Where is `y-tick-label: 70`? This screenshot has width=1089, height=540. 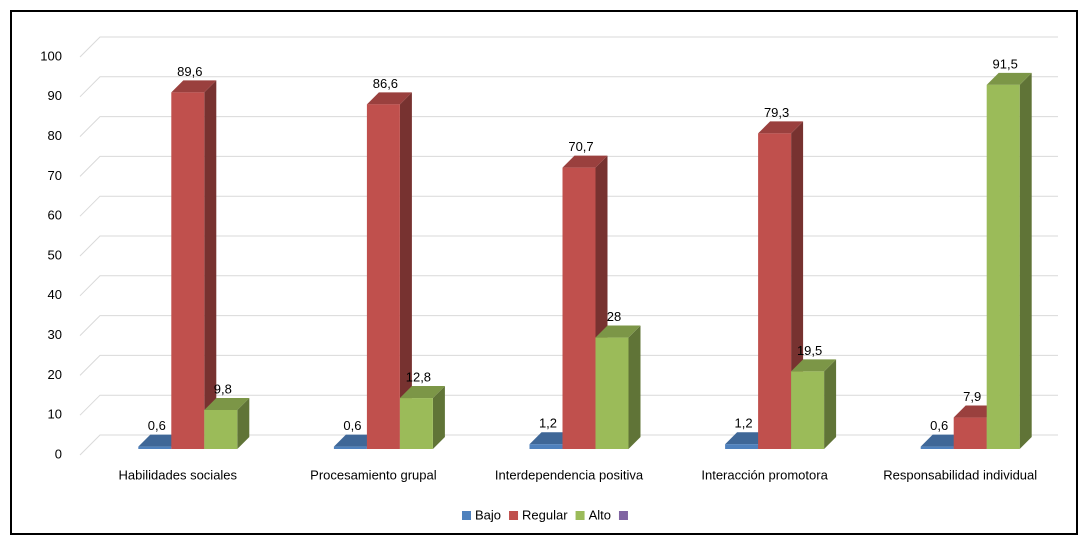
y-tick-label: 70 is located at coordinates (55, 175).